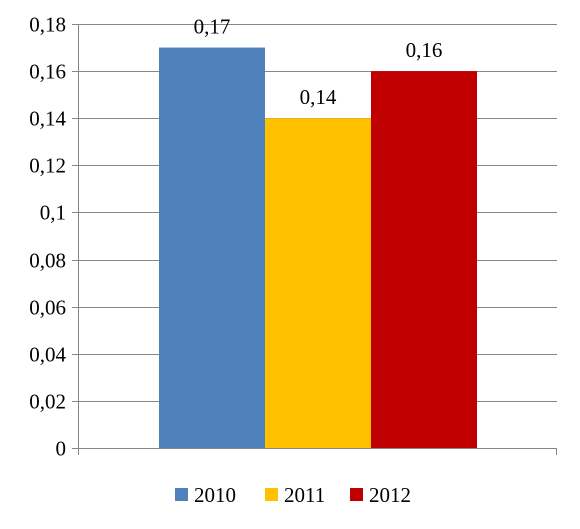  I want to click on legend-swatch-2010, so click(181, 494).